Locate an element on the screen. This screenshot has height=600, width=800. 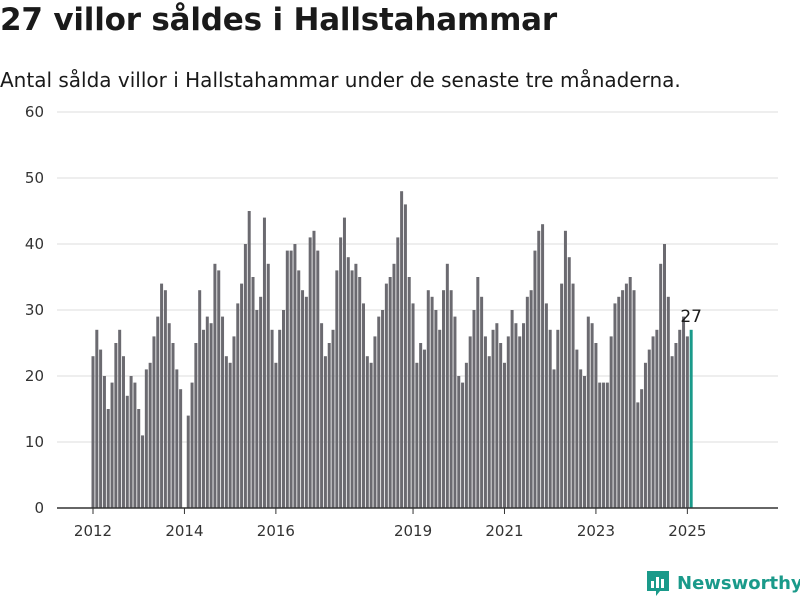
chart-title: 27 villor såldes i Hallstahammar is located at coordinates (278, 20).